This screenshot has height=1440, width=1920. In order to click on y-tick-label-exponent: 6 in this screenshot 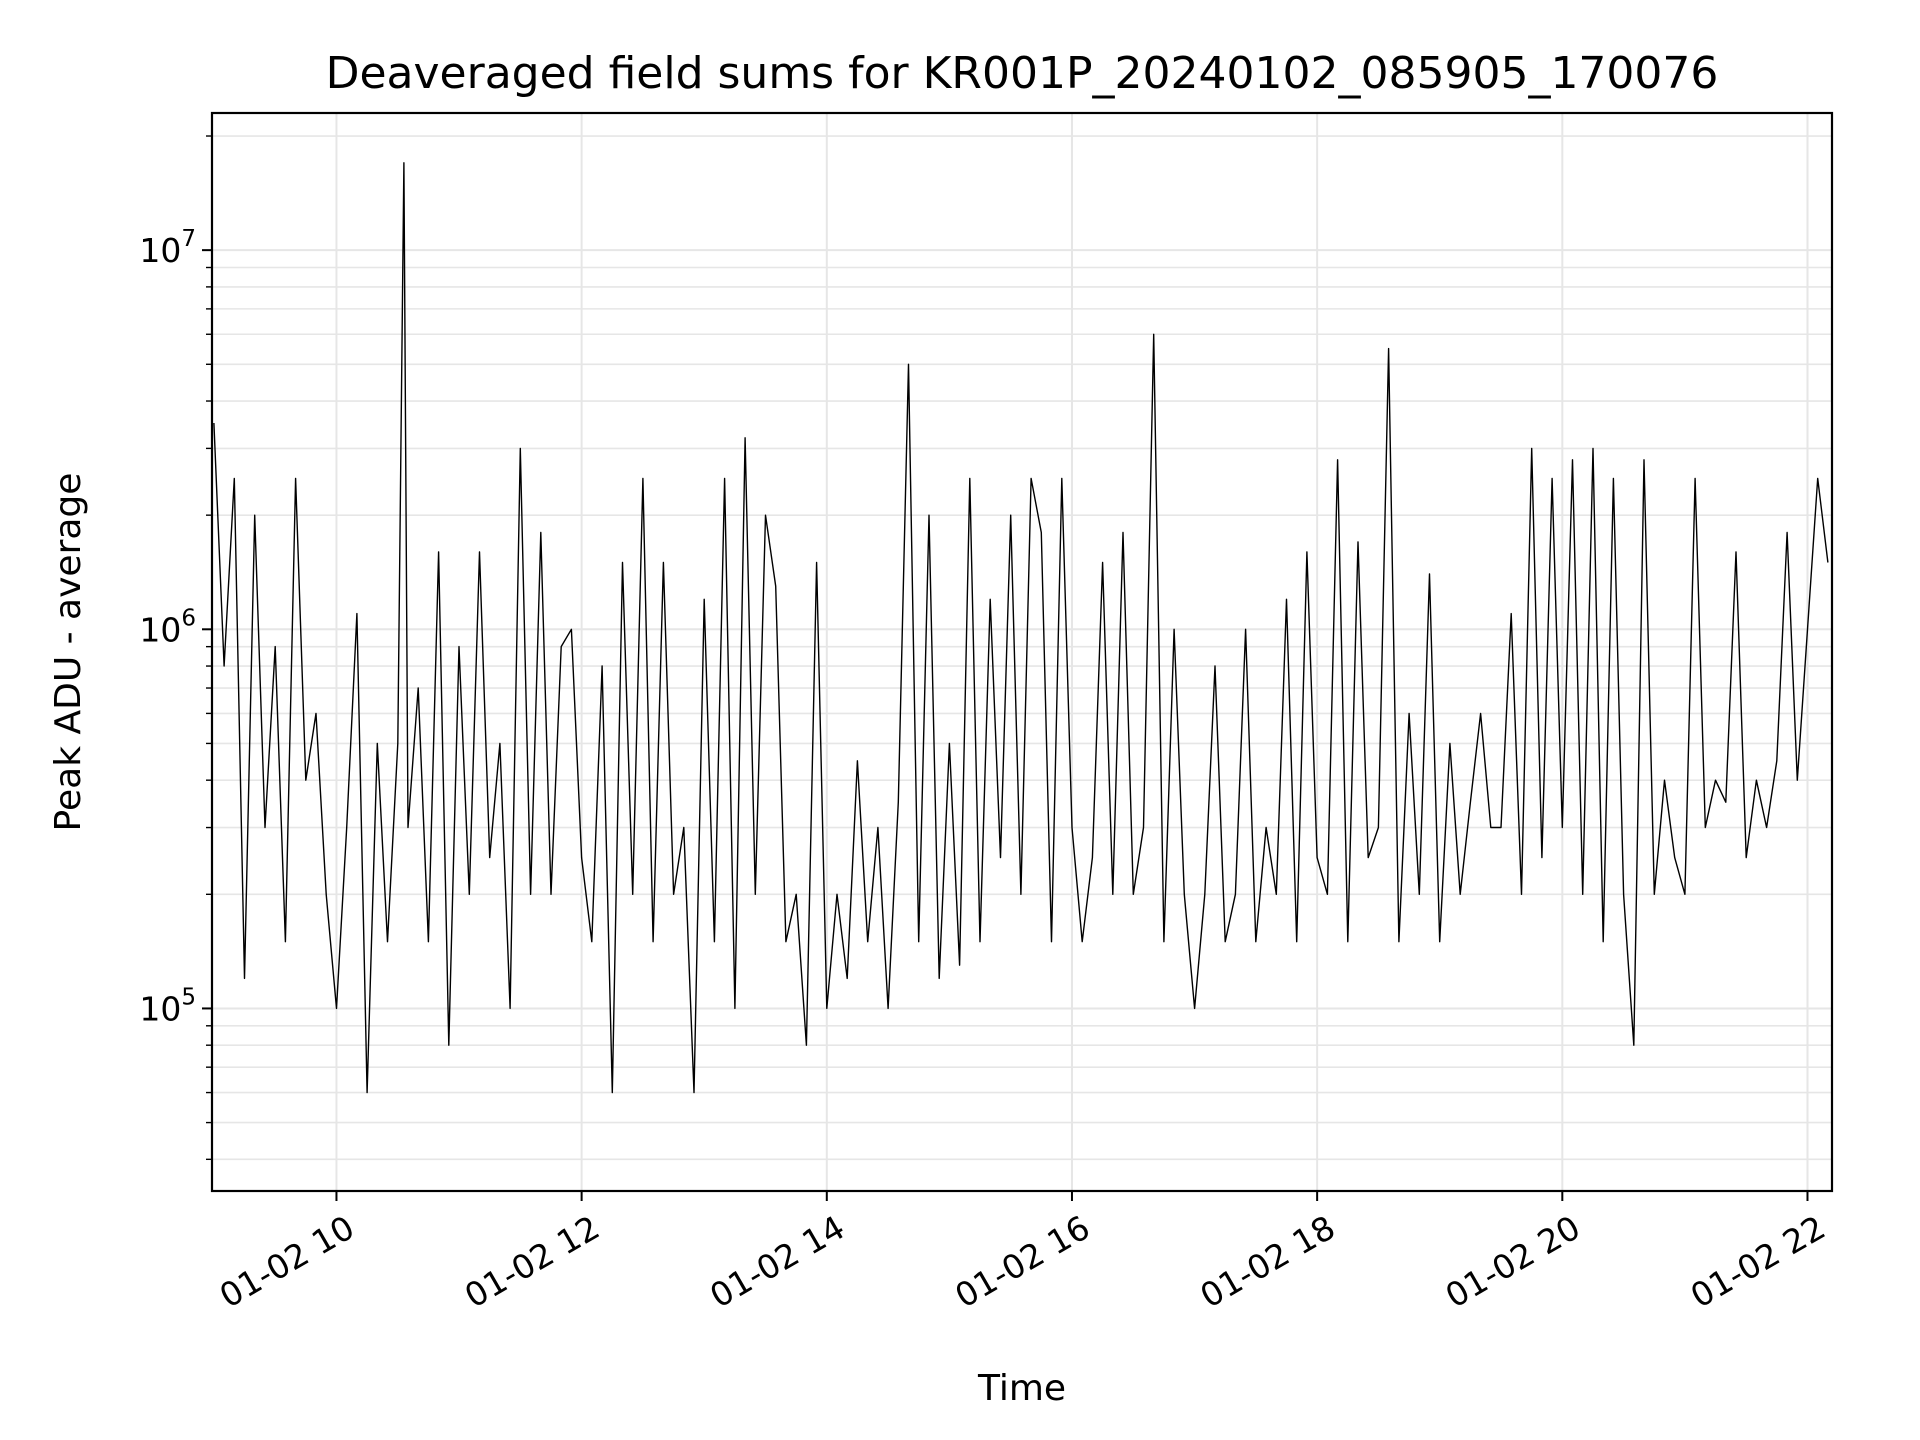, I will do `click(188, 618)`.